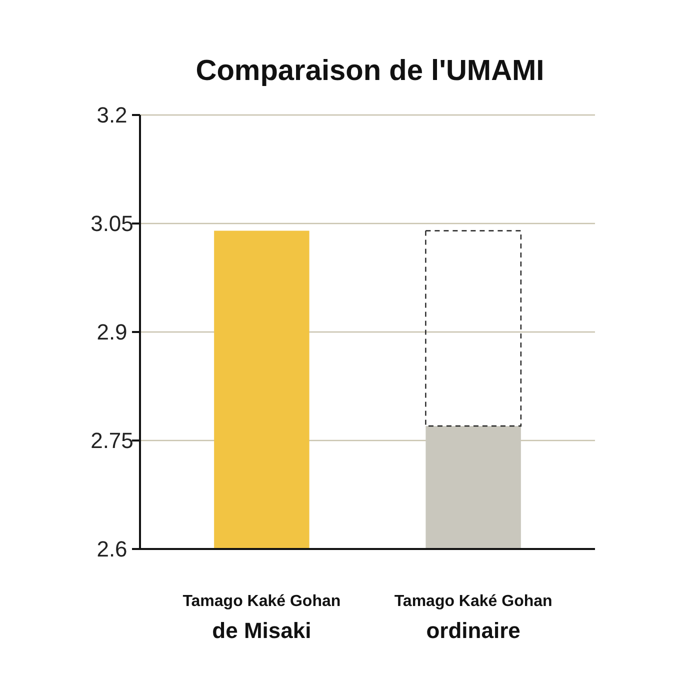 The width and height of the screenshot is (686, 686). Describe the element at coordinates (112, 332) in the screenshot. I see `y-tick-label: 2.9` at that location.